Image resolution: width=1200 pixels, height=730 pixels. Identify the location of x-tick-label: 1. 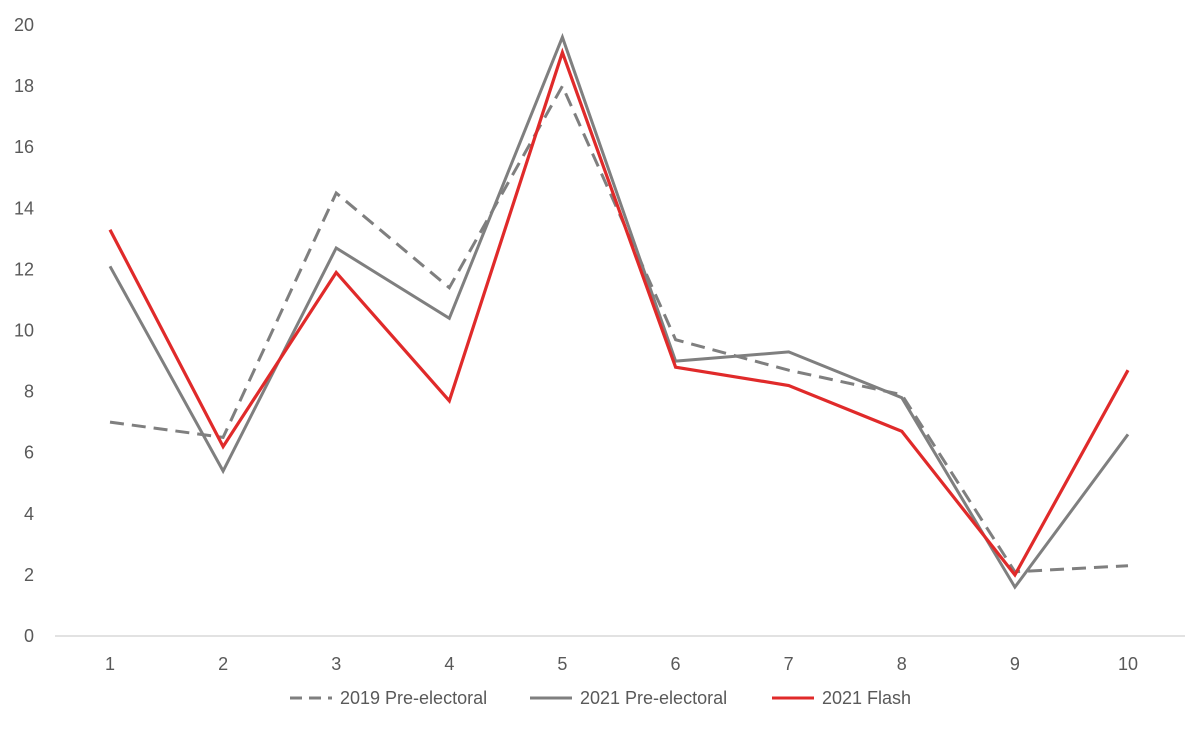
(110, 664).